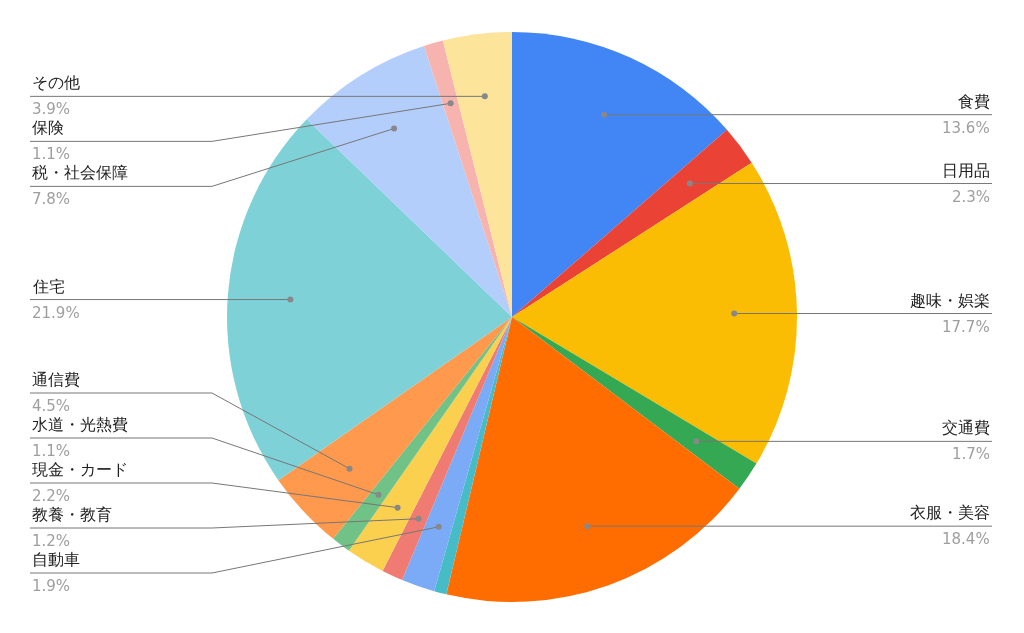  What do you see at coordinates (56, 82) in the screenshot?
I see `slice-label: その他` at bounding box center [56, 82].